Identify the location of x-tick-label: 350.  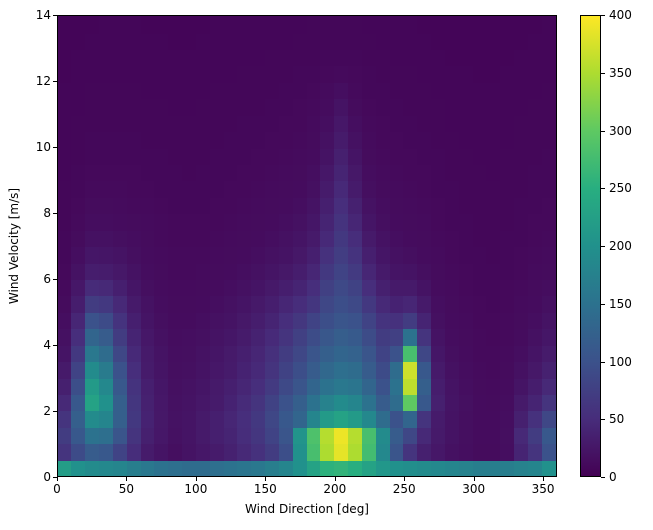
(543, 489).